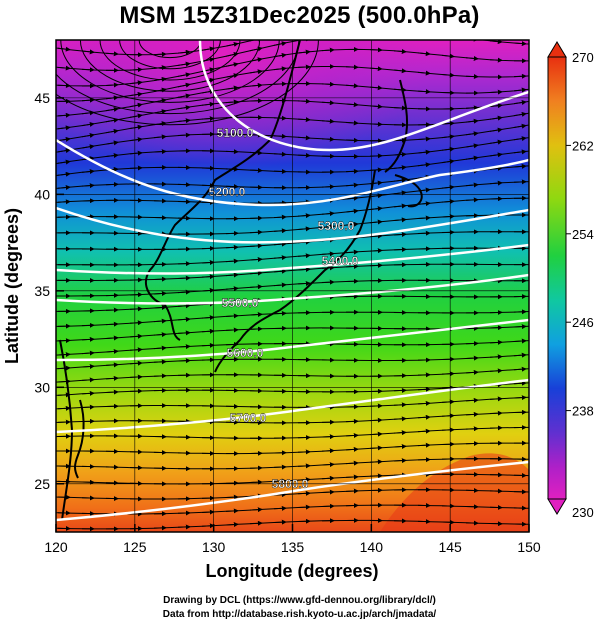 The height and width of the screenshot is (625, 599). Describe the element at coordinates (336, 226) in the screenshot. I see `contour-label: 5300.0` at that location.